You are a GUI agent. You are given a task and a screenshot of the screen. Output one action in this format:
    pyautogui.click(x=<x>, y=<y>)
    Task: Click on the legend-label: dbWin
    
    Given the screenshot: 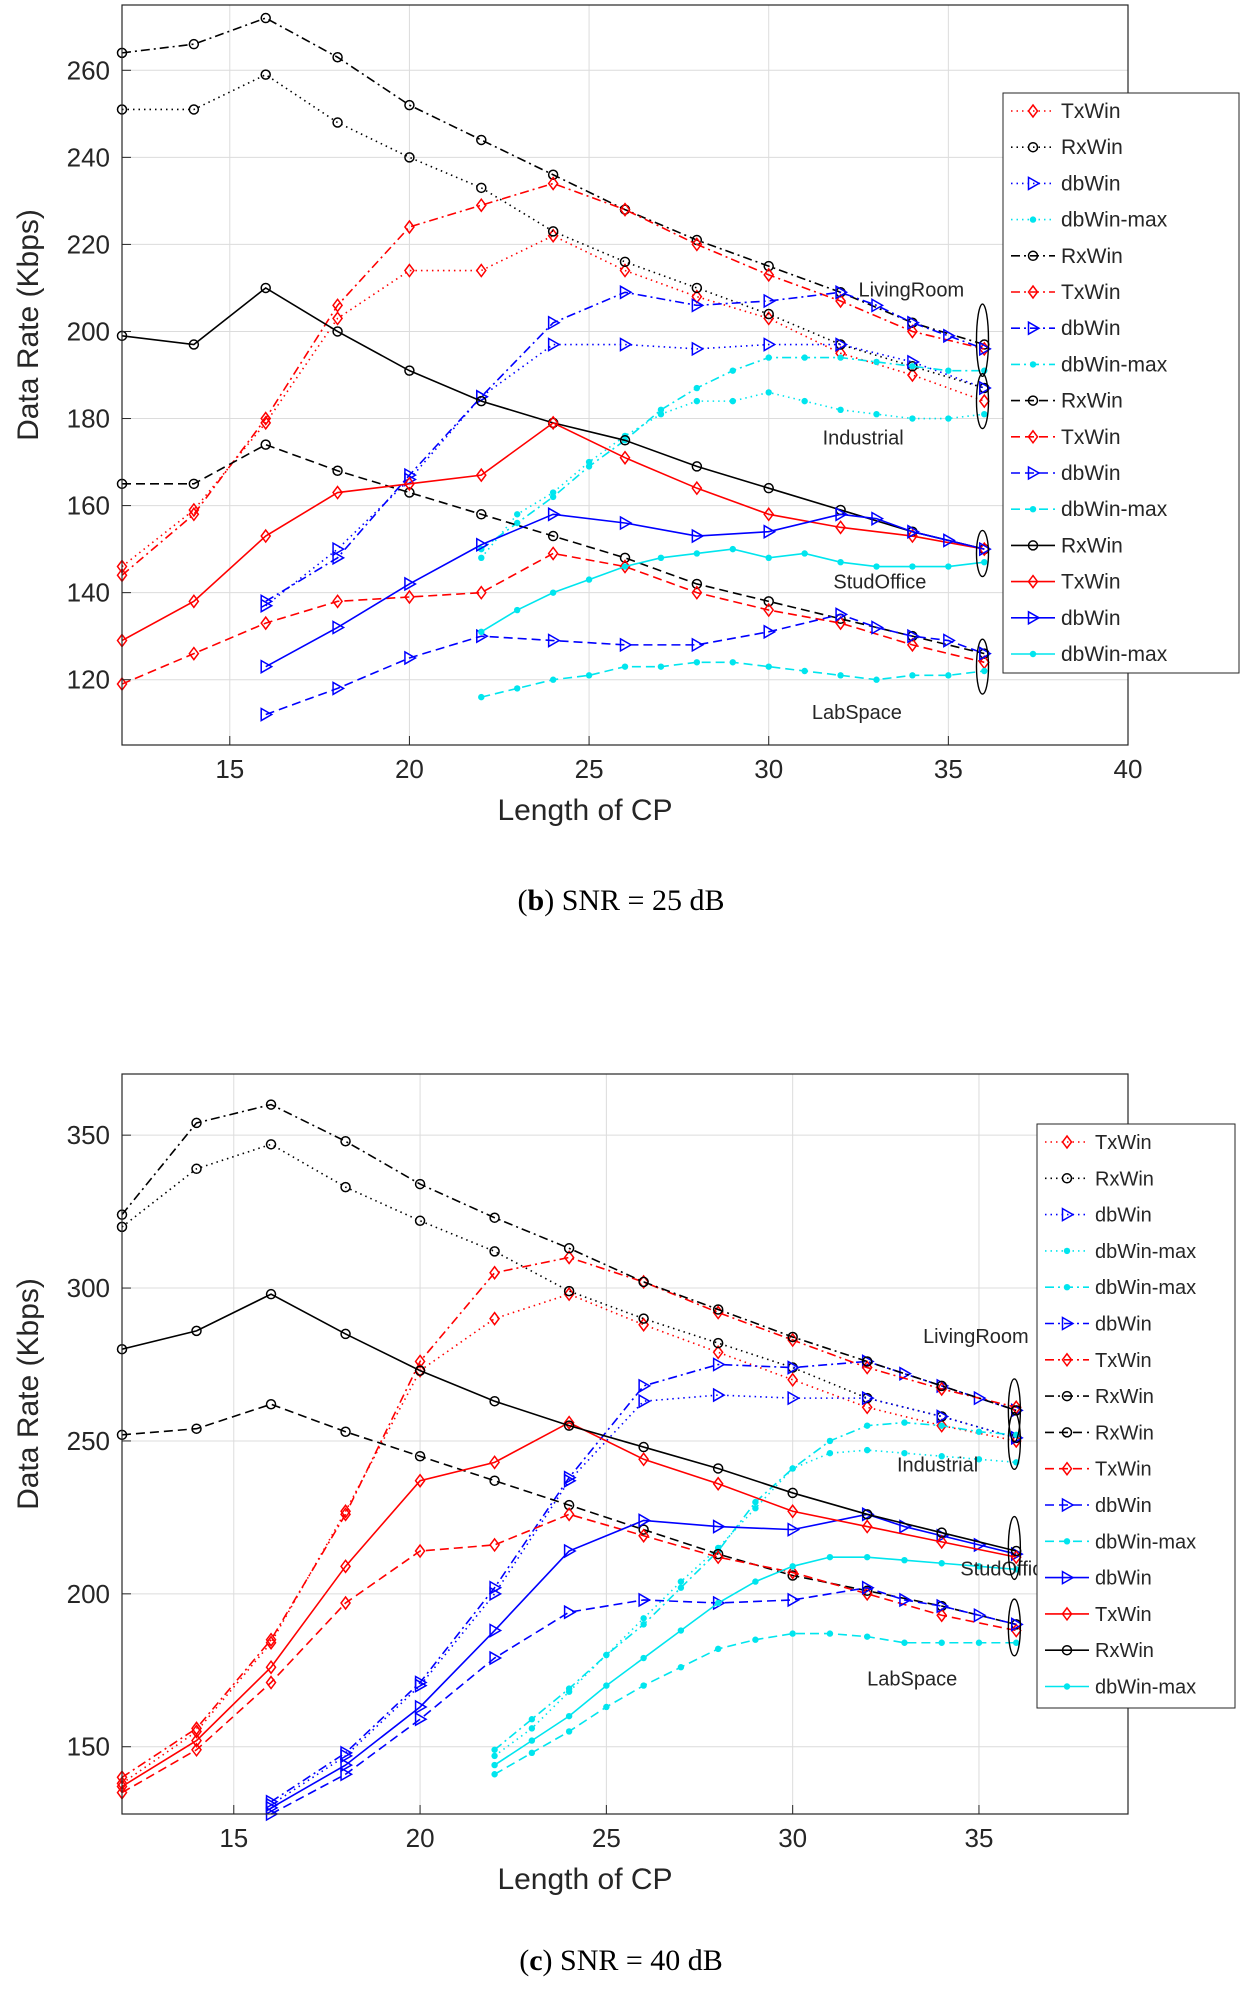 What is the action you would take?
    pyautogui.click(x=1123, y=1506)
    